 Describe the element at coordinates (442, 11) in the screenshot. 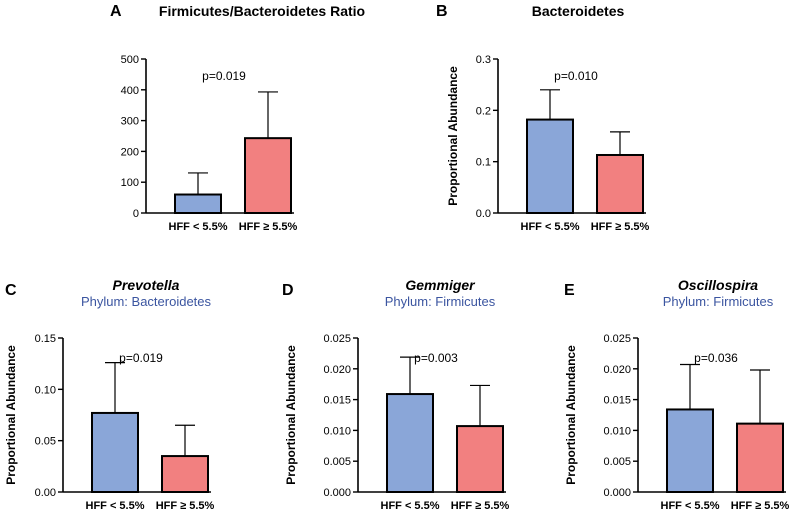

I see `panel-letter: B` at that location.